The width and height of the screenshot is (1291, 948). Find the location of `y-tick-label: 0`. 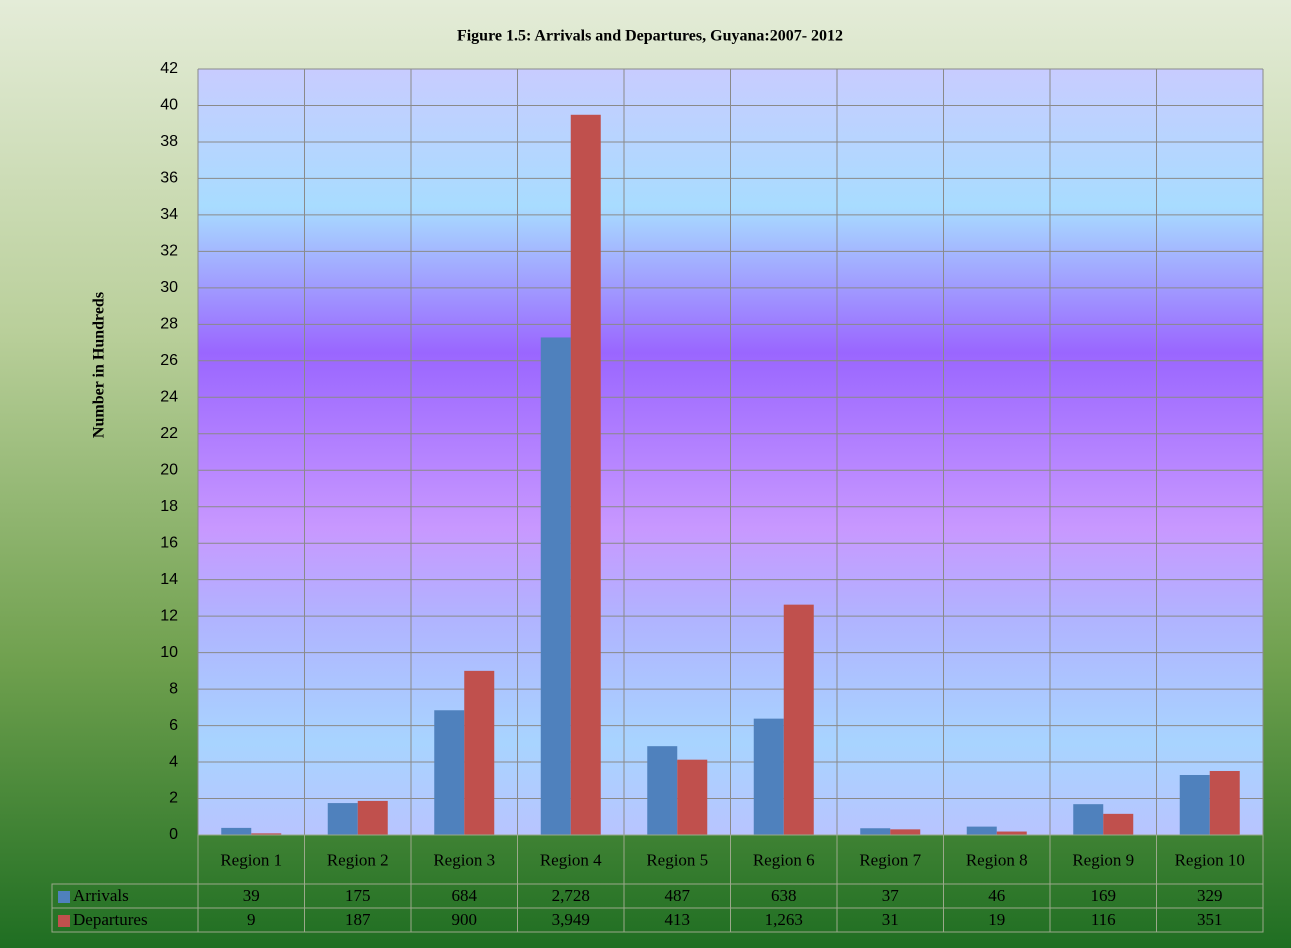

y-tick-label: 0 is located at coordinates (173, 834).